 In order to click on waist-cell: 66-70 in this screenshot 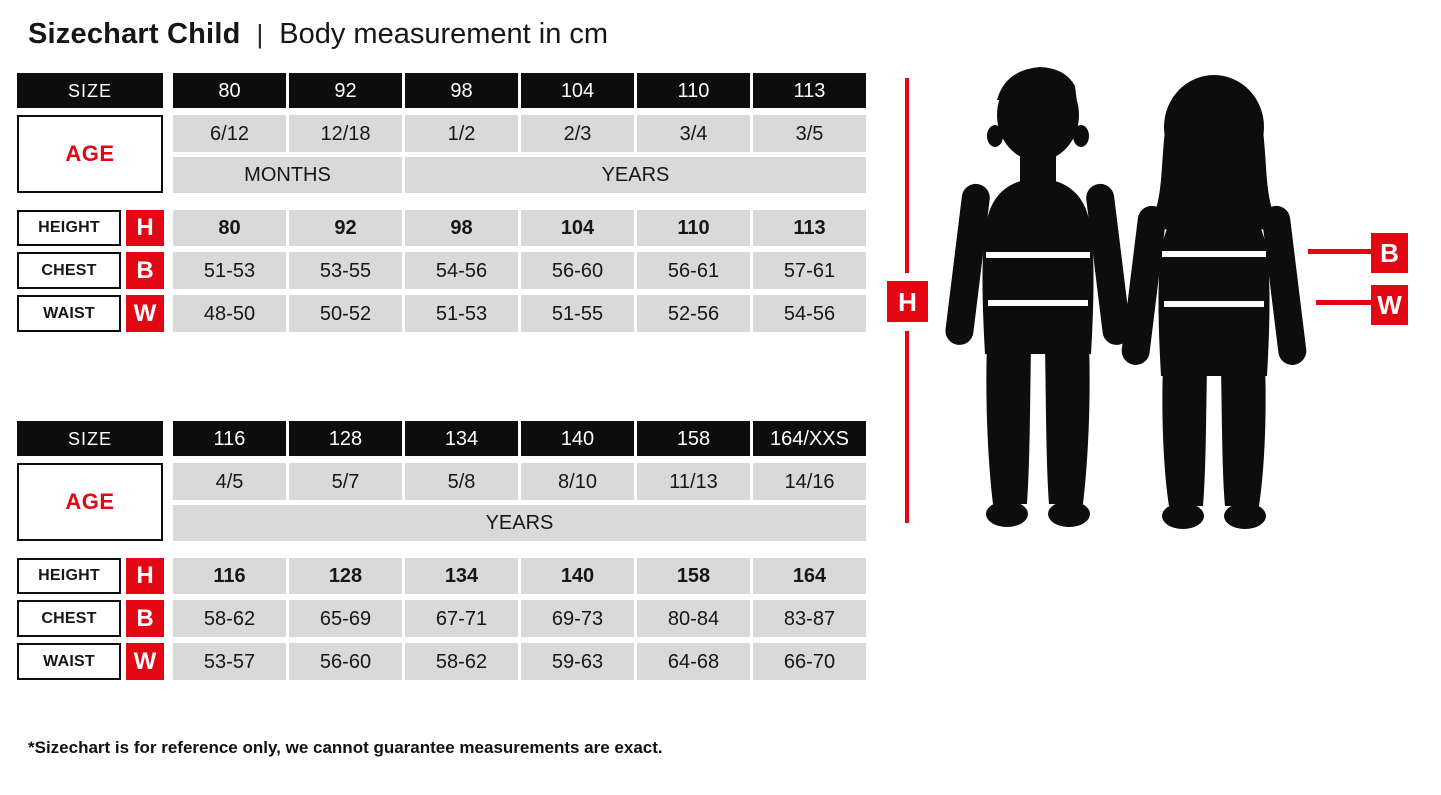, I will do `click(809, 661)`.